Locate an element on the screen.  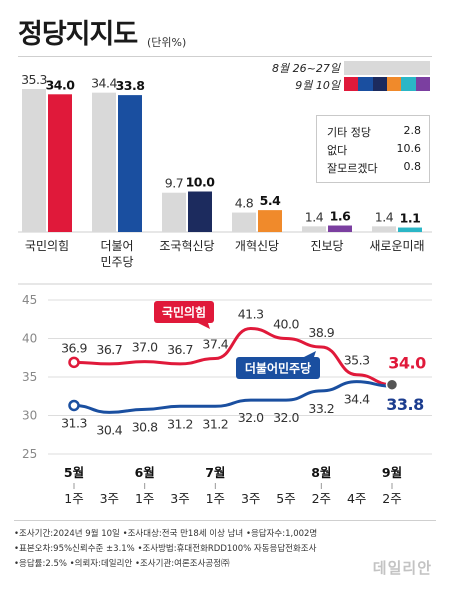
ppp-value-label: 36.9 is located at coordinates (74, 347).